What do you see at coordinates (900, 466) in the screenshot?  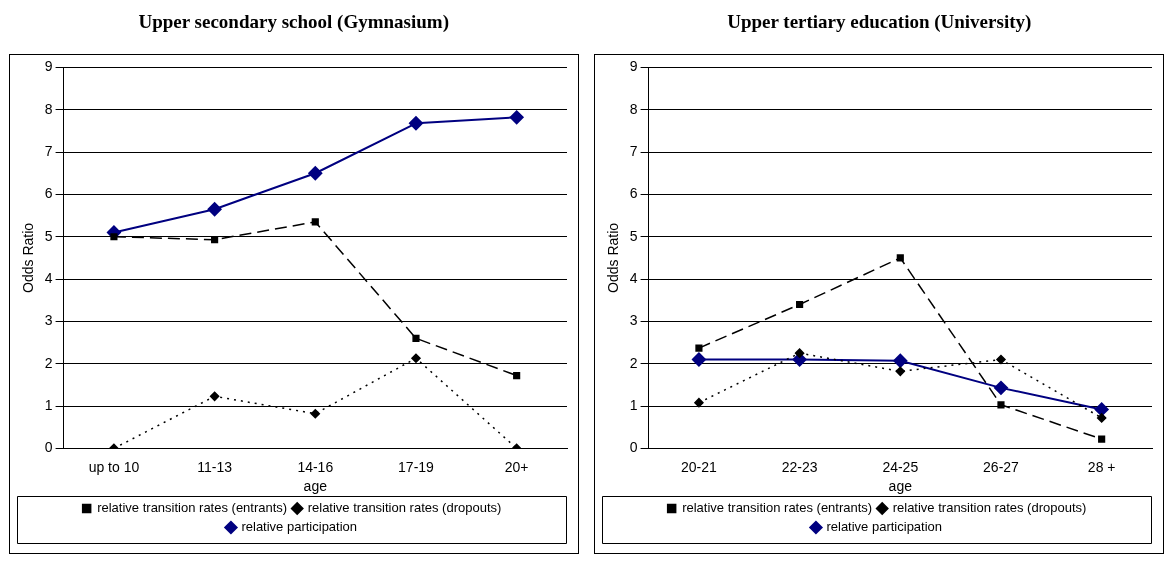 I see `x-tick-label: 24-25` at bounding box center [900, 466].